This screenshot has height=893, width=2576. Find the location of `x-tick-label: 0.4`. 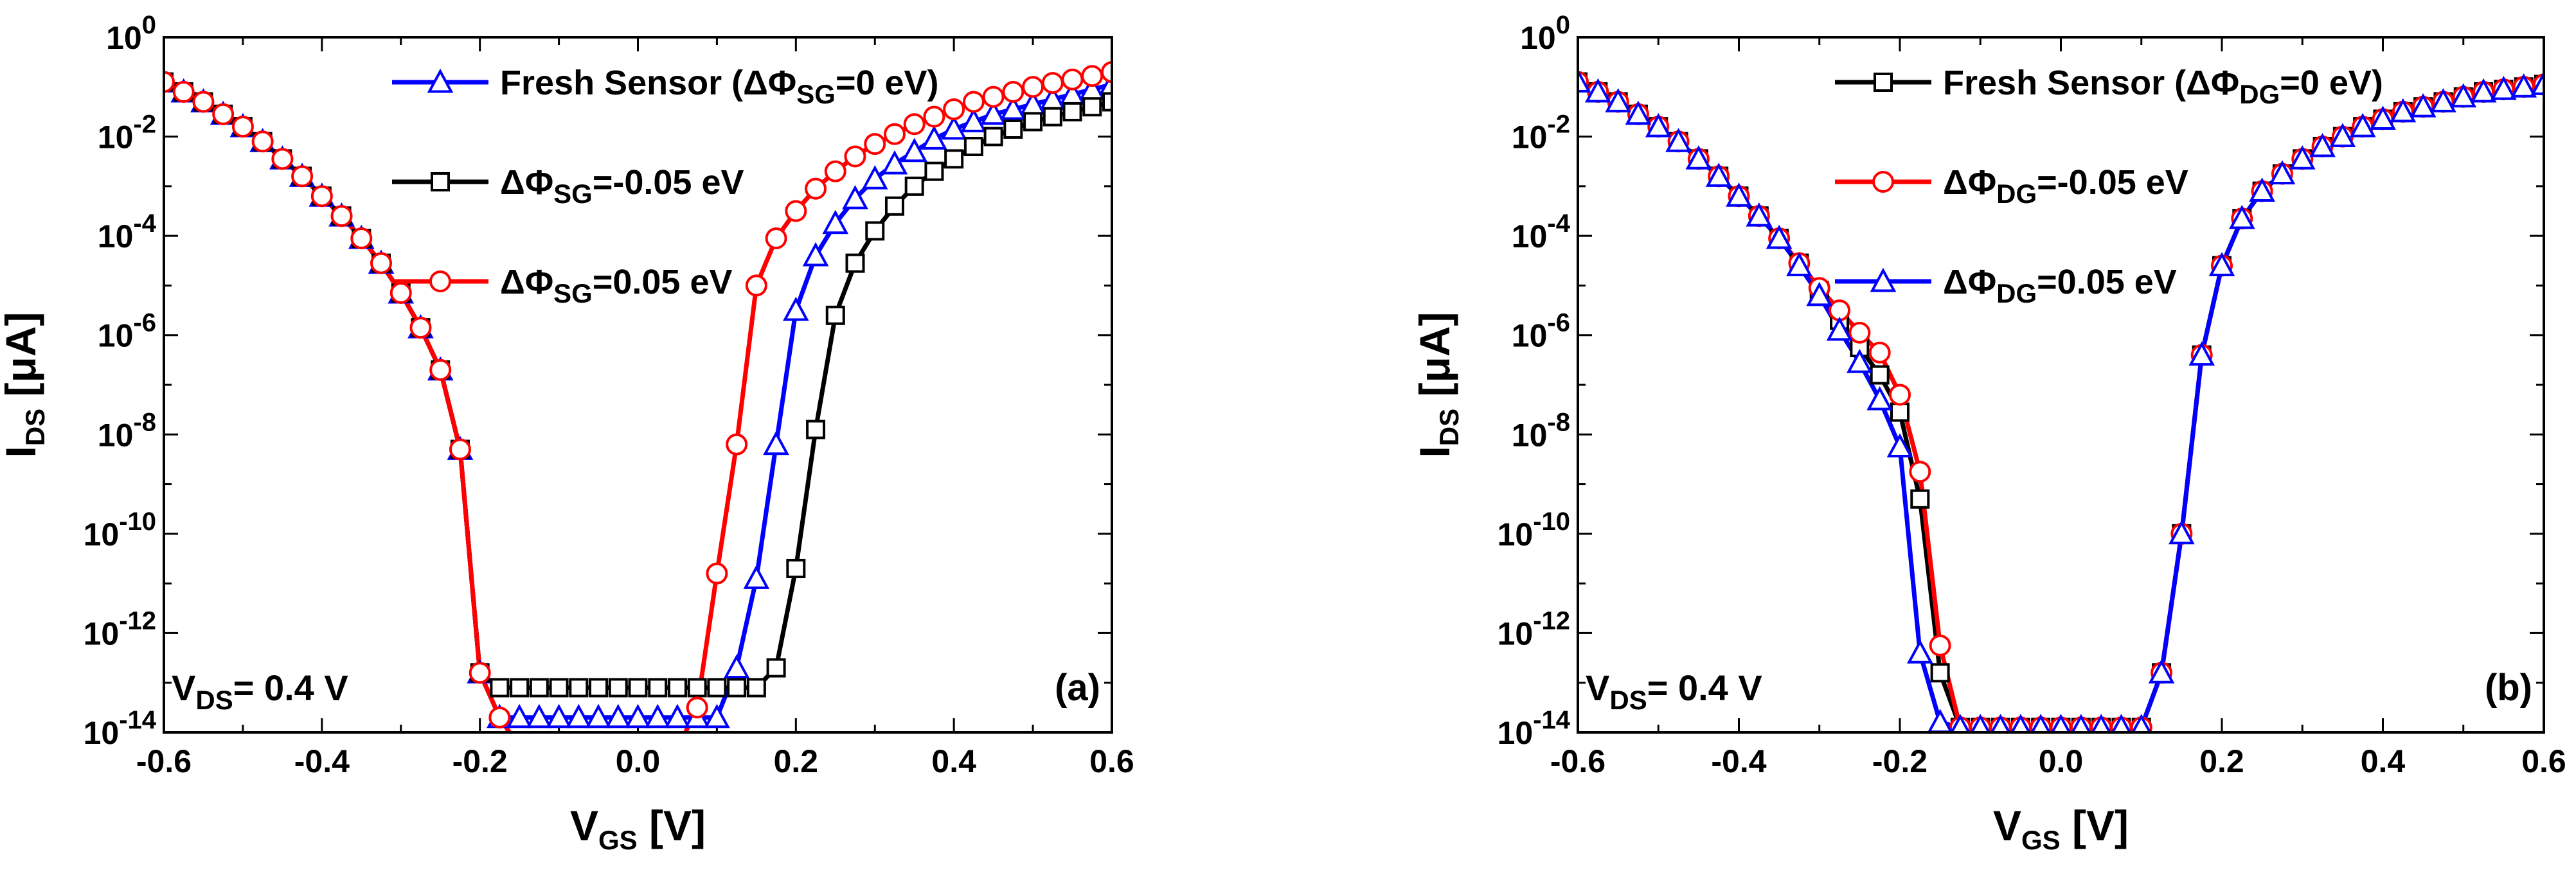

x-tick-label: 0.4 is located at coordinates (953, 761).